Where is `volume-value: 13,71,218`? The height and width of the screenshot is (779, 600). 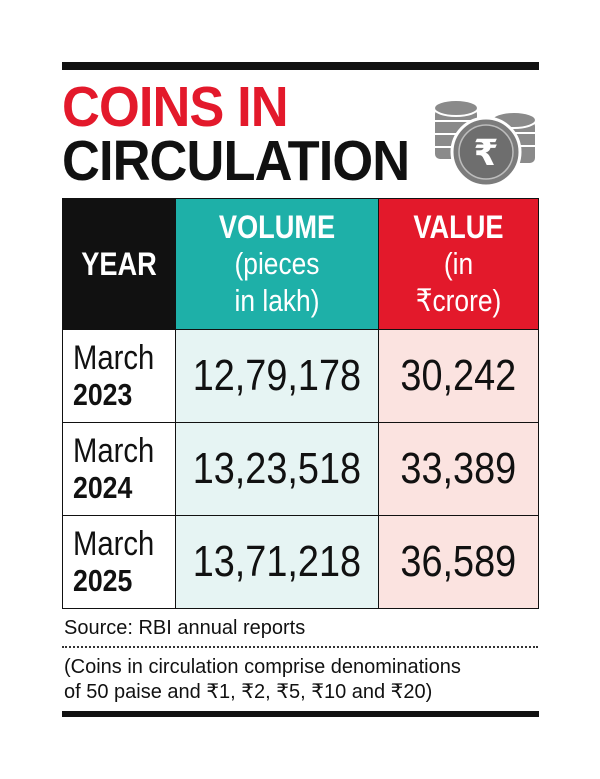
volume-value: 13,71,218 is located at coordinates (277, 561).